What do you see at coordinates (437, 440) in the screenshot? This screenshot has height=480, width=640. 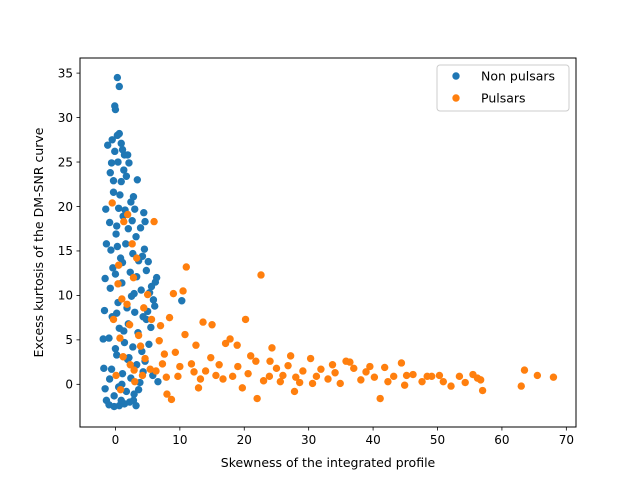 I see `x-tick-label: 50` at bounding box center [437, 440].